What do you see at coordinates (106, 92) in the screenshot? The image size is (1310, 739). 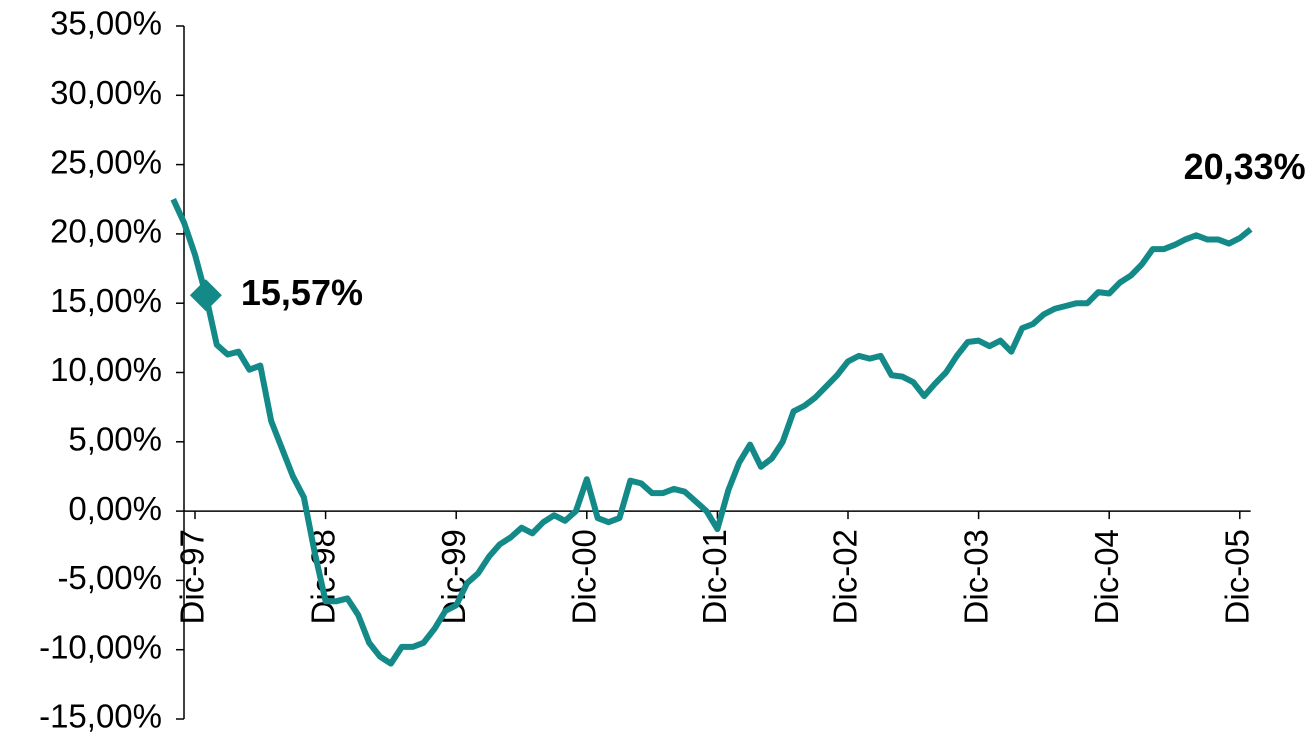 I see `y-tick-label: 30,00%` at bounding box center [106, 92].